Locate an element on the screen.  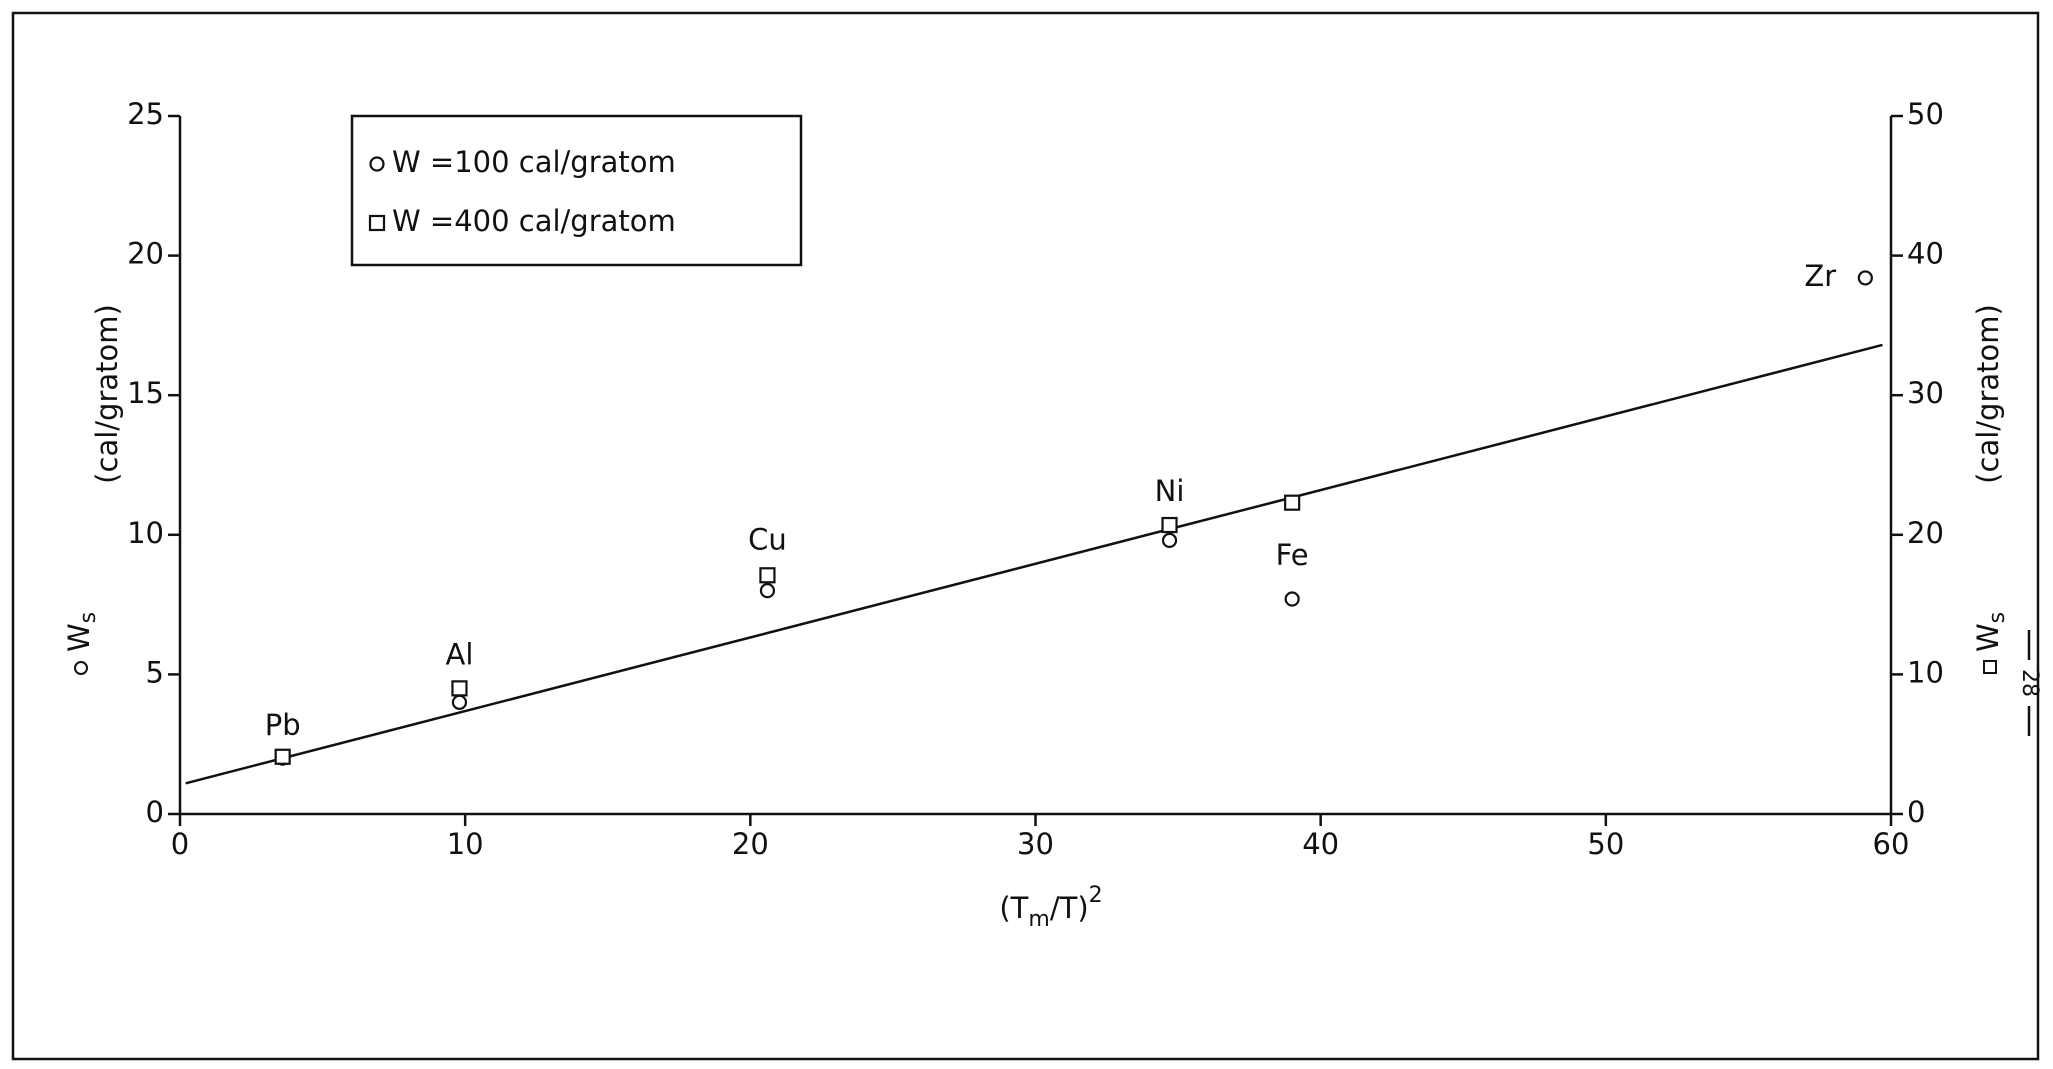
x-tick-label: 40 is located at coordinates (1320, 844).